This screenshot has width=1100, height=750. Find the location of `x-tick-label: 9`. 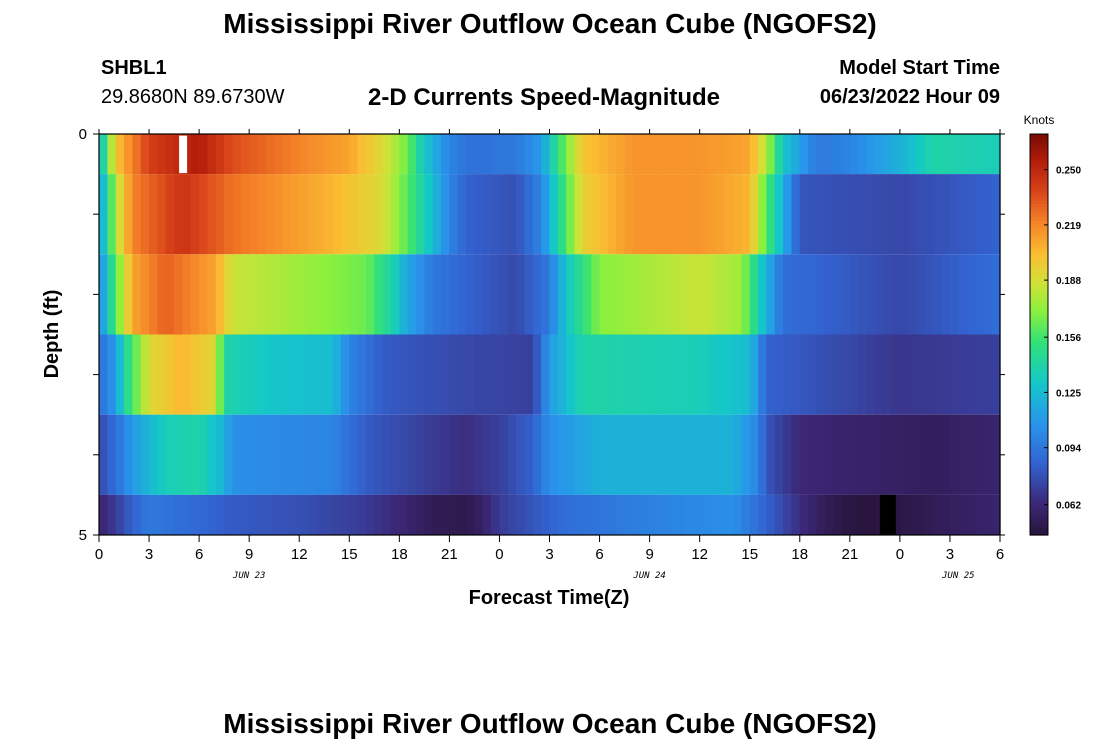

x-tick-label: 9 is located at coordinates (249, 554).